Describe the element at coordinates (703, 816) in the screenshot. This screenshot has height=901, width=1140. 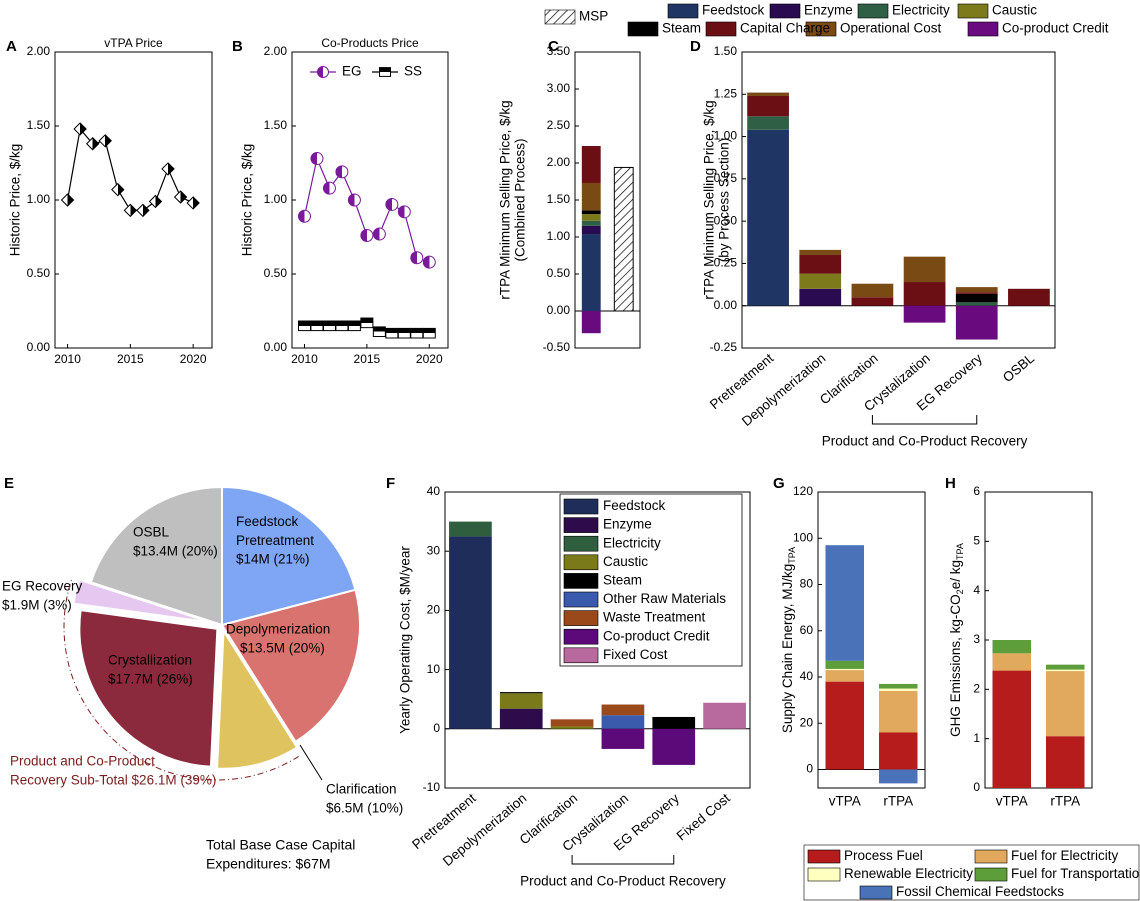
I see `x-tick-label: Fixed Cost` at that location.